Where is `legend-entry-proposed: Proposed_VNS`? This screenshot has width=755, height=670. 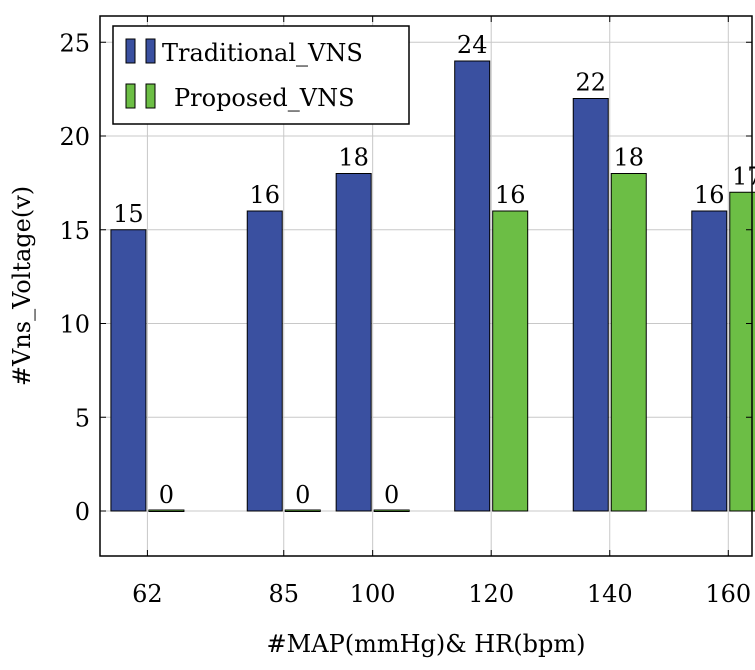 legend-entry-proposed: Proposed_VNS is located at coordinates (240, 97).